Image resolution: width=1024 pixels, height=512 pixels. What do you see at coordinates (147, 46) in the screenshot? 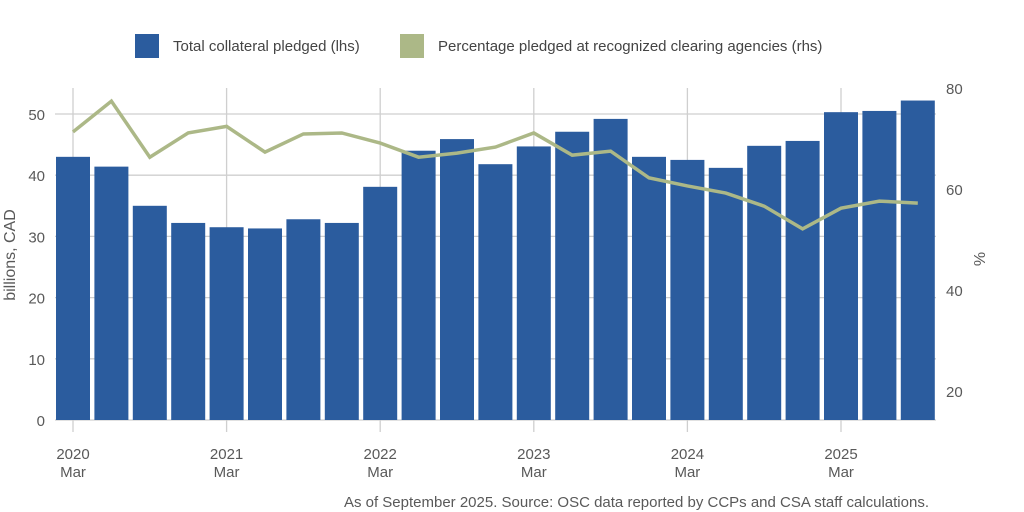
I see `legend-swatch-collateral` at bounding box center [147, 46].